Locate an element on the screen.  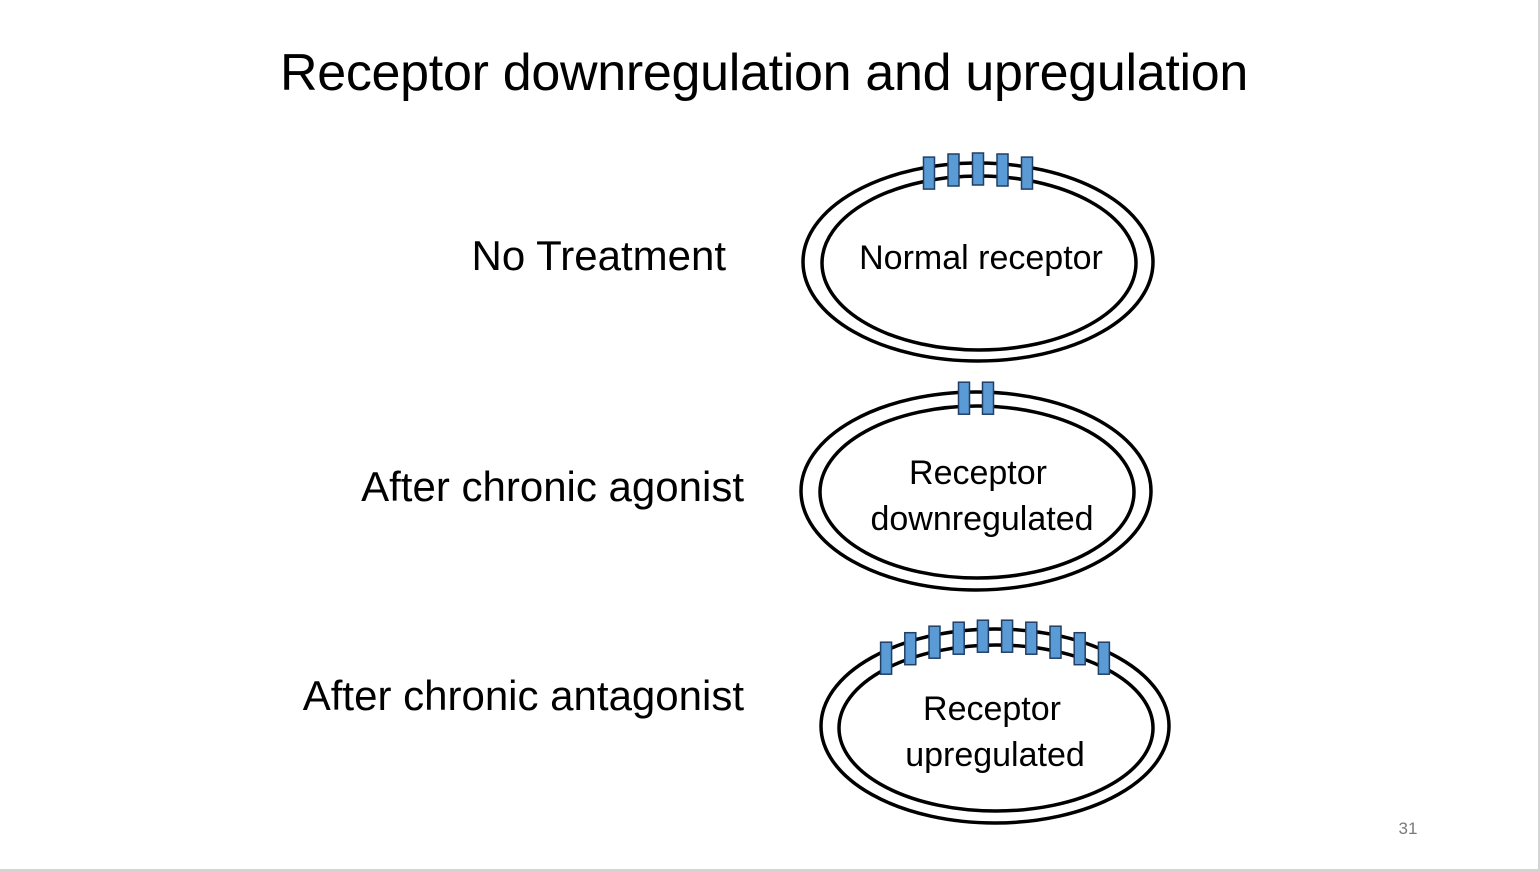
cell-label-line: upregulated is located at coordinates (995, 755).